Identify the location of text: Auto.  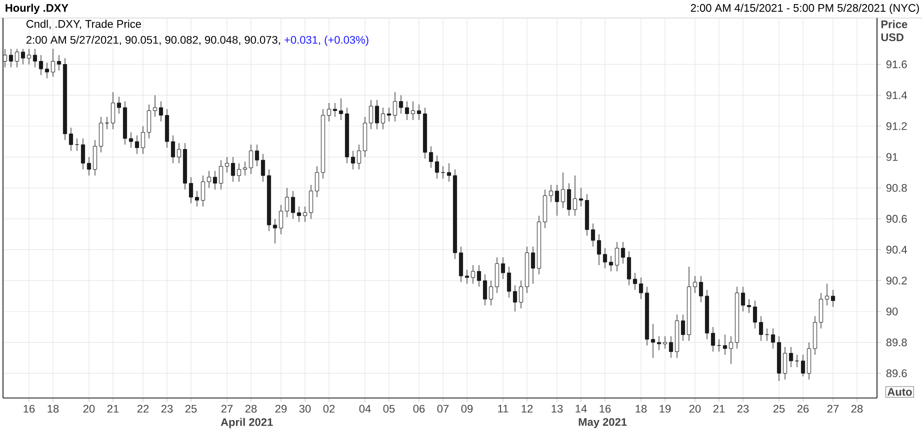
(899, 392).